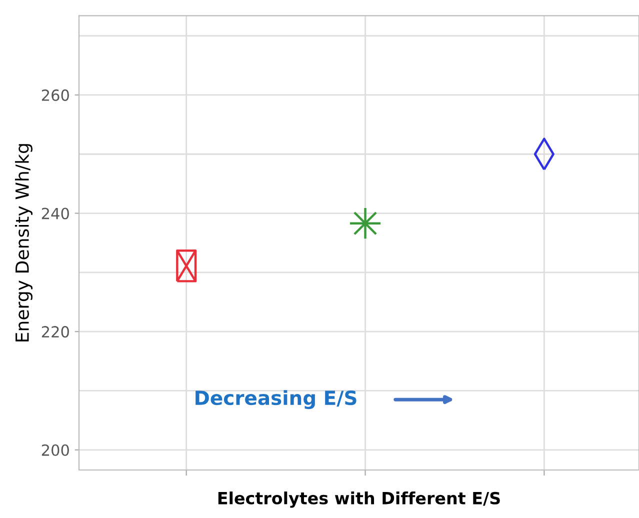 This screenshot has width=639, height=518. I want to click on y-tick-label: 260, so click(55, 95).